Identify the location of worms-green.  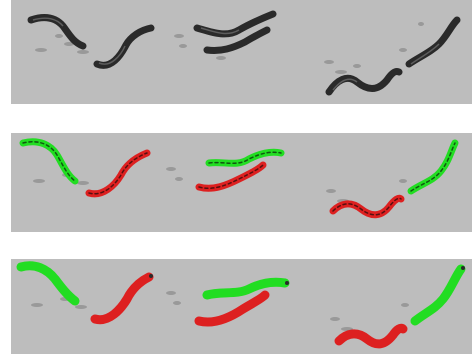
(239, 166).